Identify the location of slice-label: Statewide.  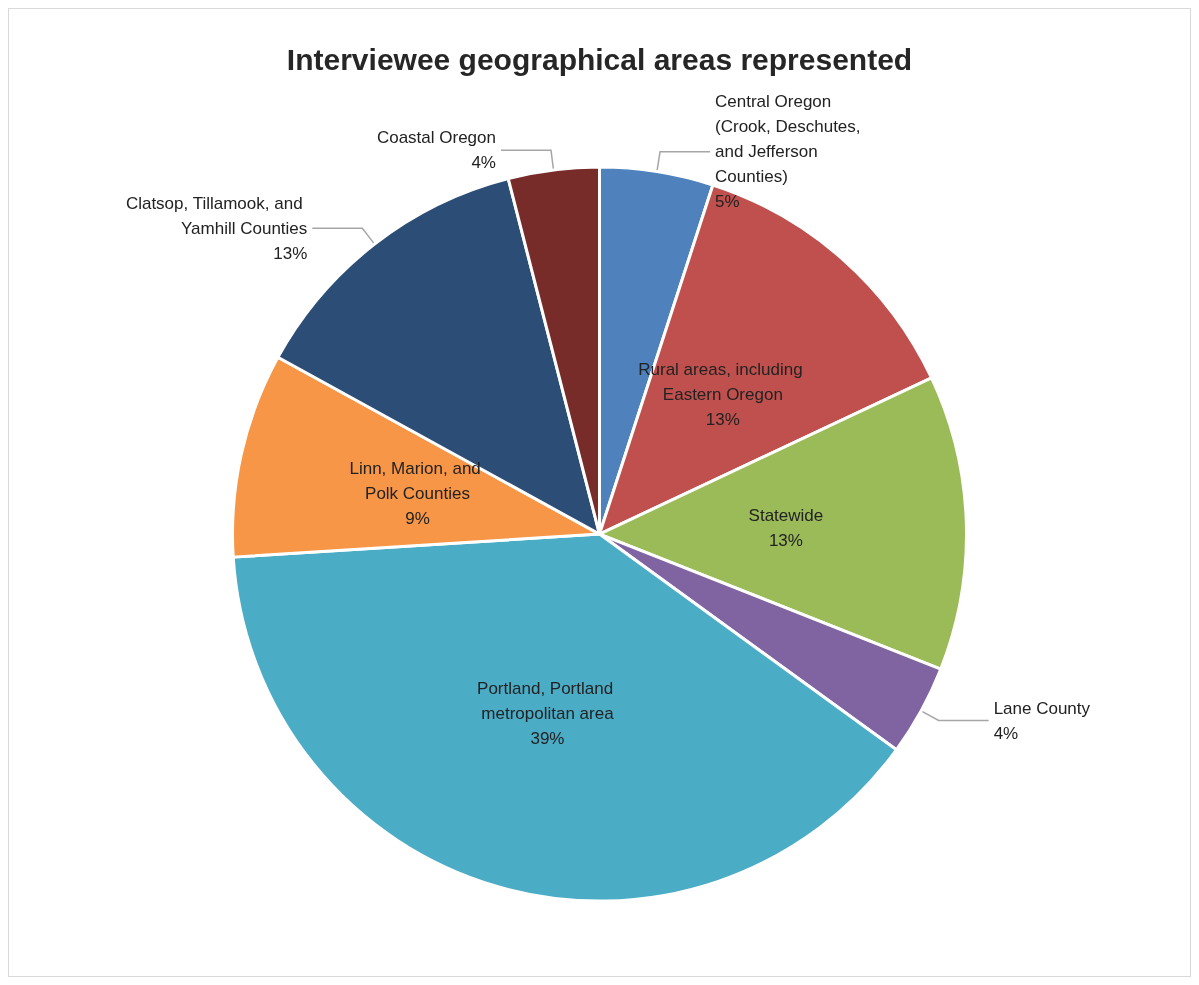
(786, 516).